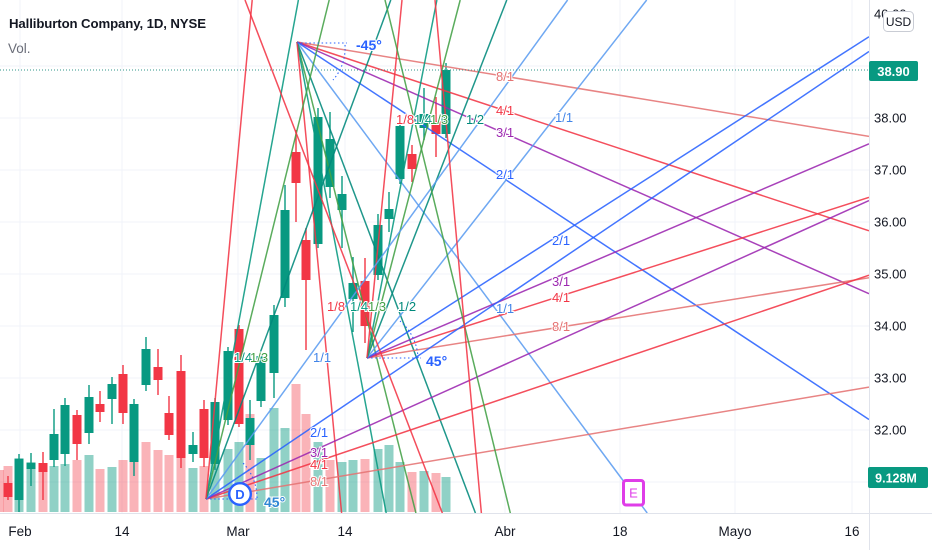 This screenshot has width=932, height=555. I want to click on svg-text: 38.90, so click(893, 71).